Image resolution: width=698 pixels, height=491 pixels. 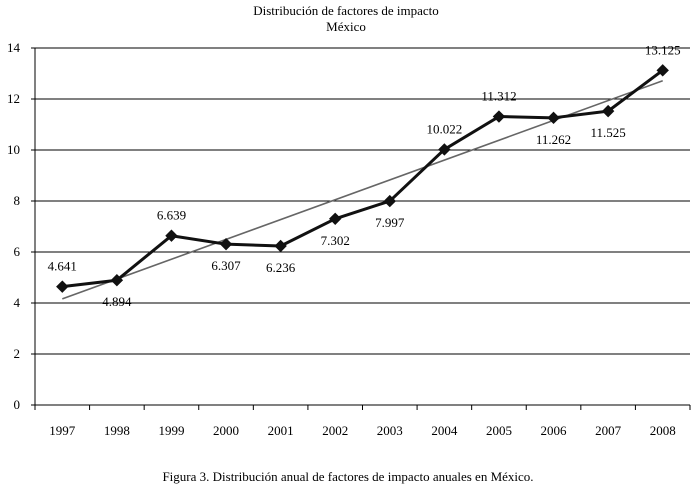 I want to click on data-label: 6.307, so click(x=226, y=265).